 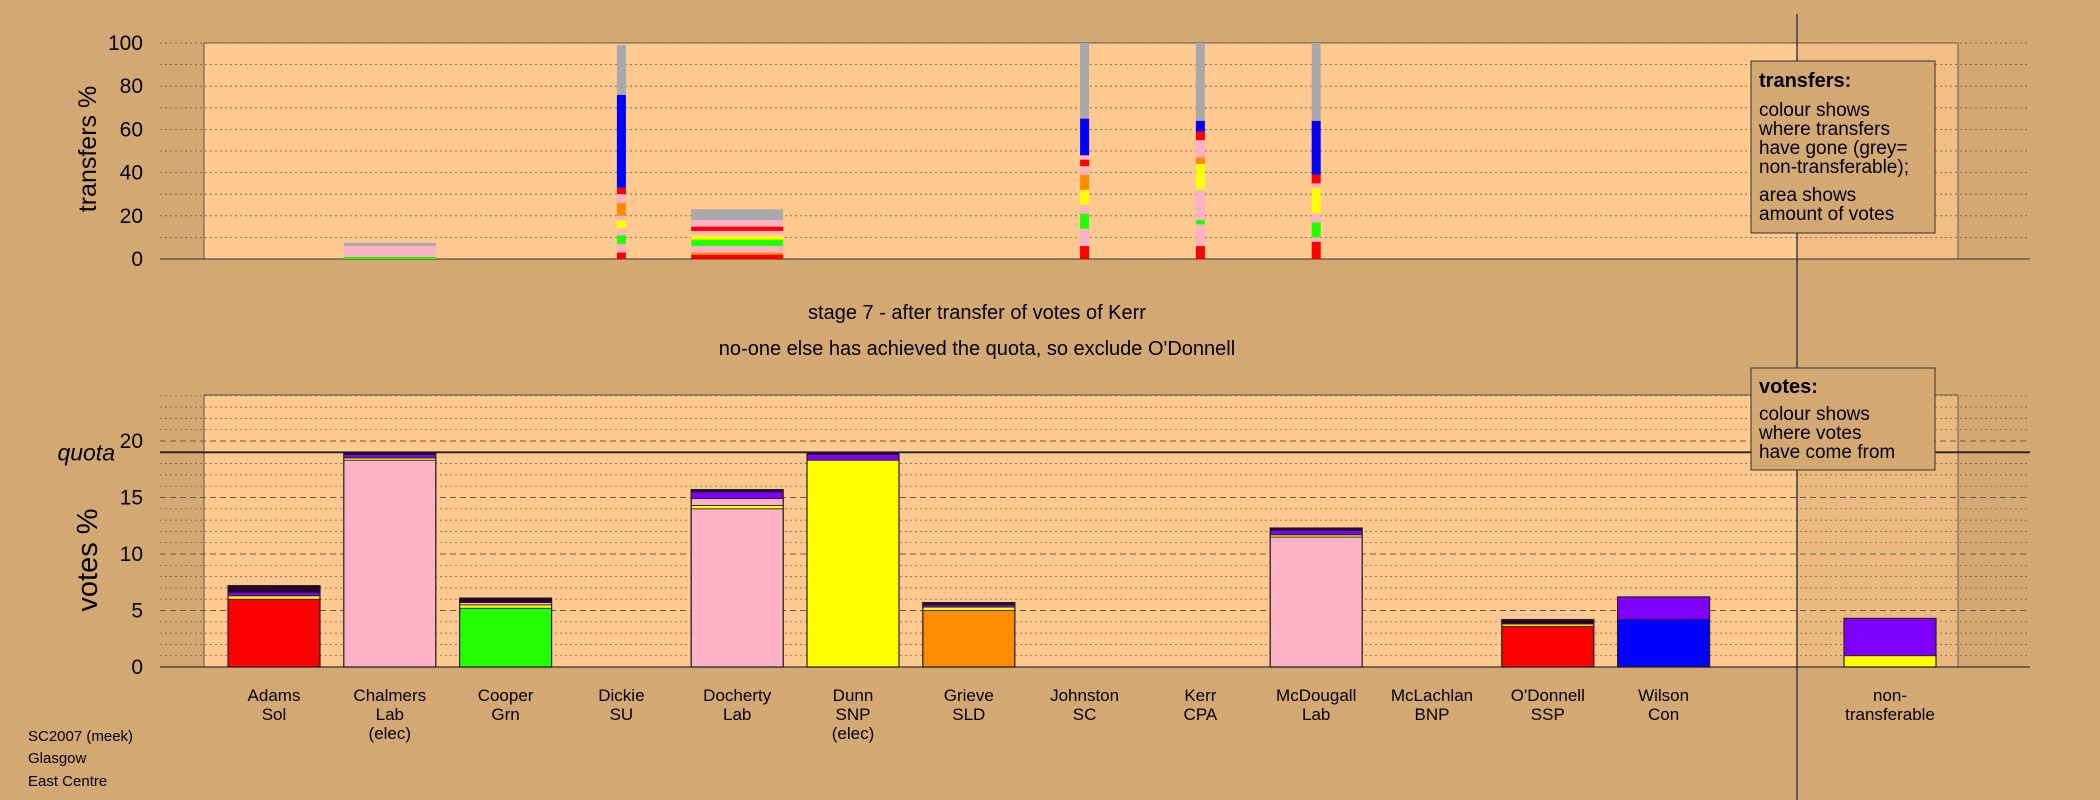 I want to click on transfers-legend-text: non-transferable);, so click(x=1834, y=167).